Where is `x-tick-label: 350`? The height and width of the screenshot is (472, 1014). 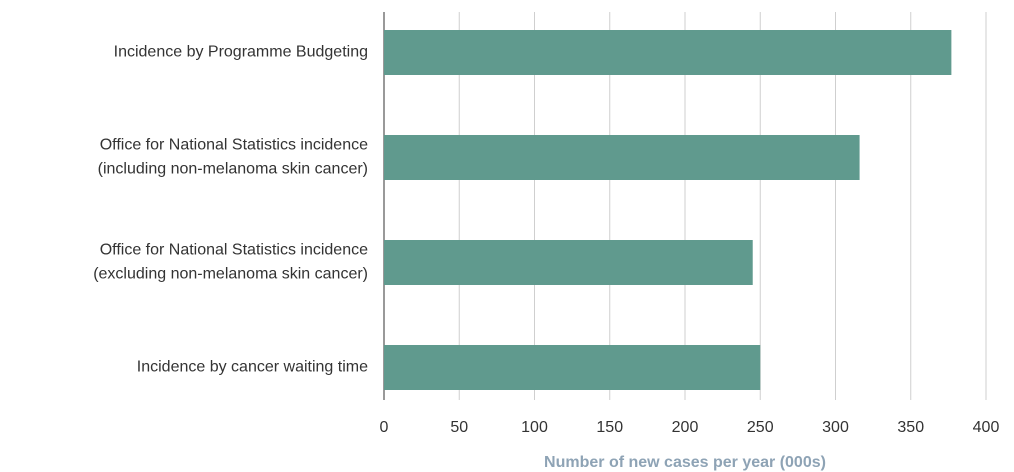 x-tick-label: 350 is located at coordinates (910, 427).